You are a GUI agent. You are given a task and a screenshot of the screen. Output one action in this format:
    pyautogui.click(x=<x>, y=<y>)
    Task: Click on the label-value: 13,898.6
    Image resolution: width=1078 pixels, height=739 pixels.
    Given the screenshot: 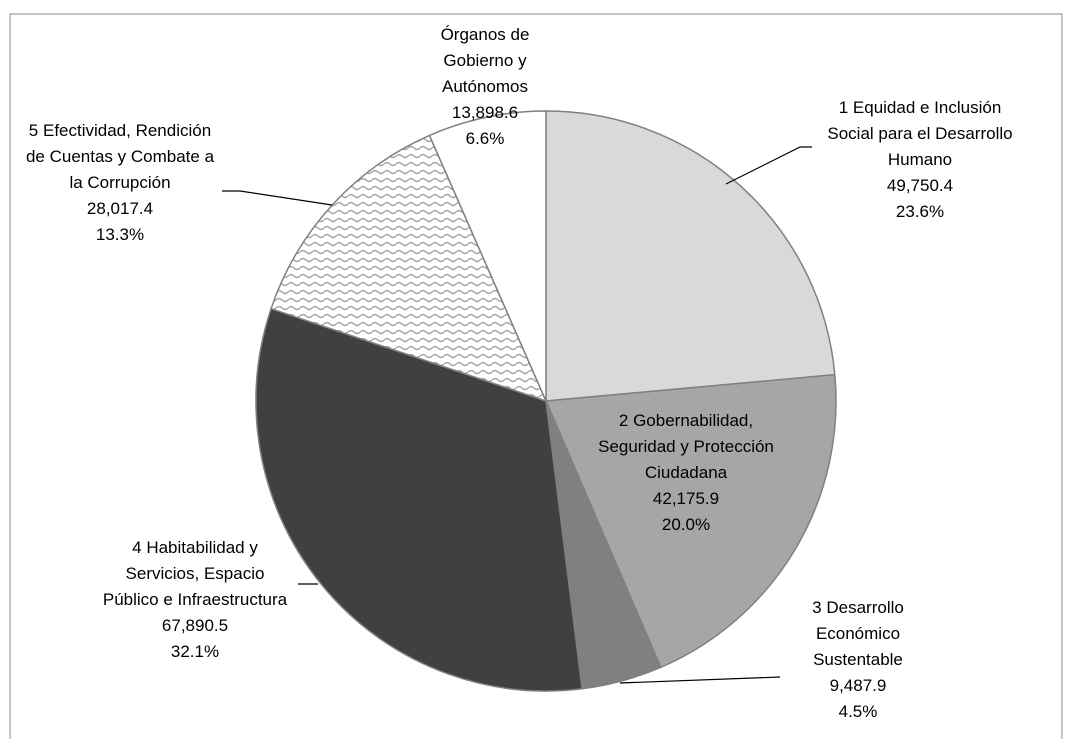 What is the action you would take?
    pyautogui.click(x=485, y=112)
    